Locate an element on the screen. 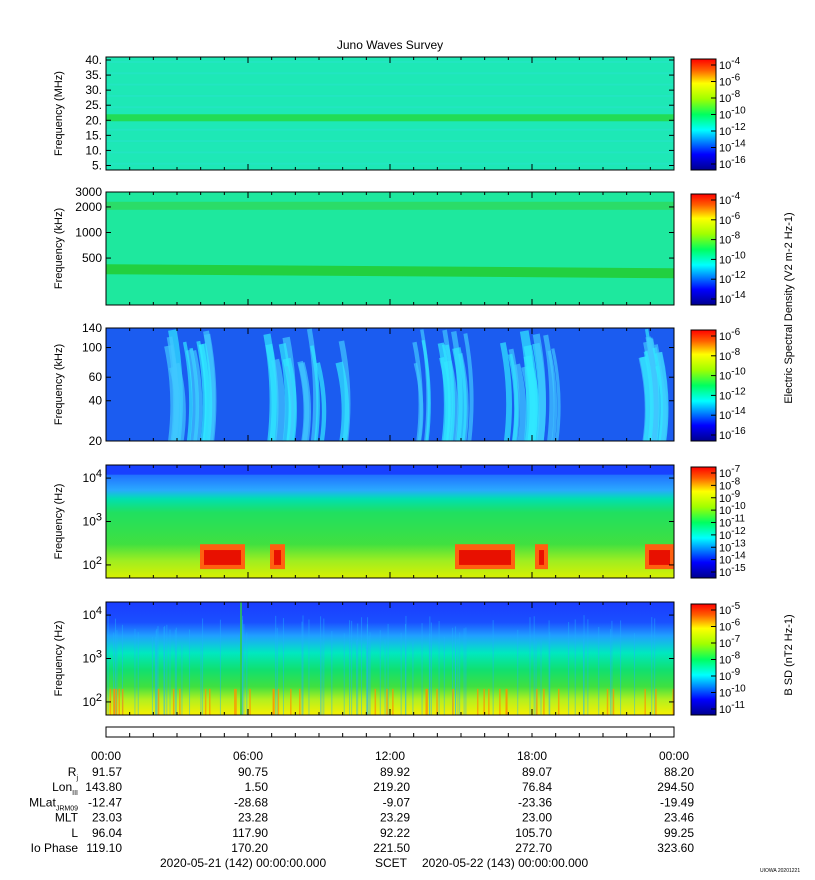  colorbar-tick-label: 10⁻⁴ is located at coordinates (730, 199).